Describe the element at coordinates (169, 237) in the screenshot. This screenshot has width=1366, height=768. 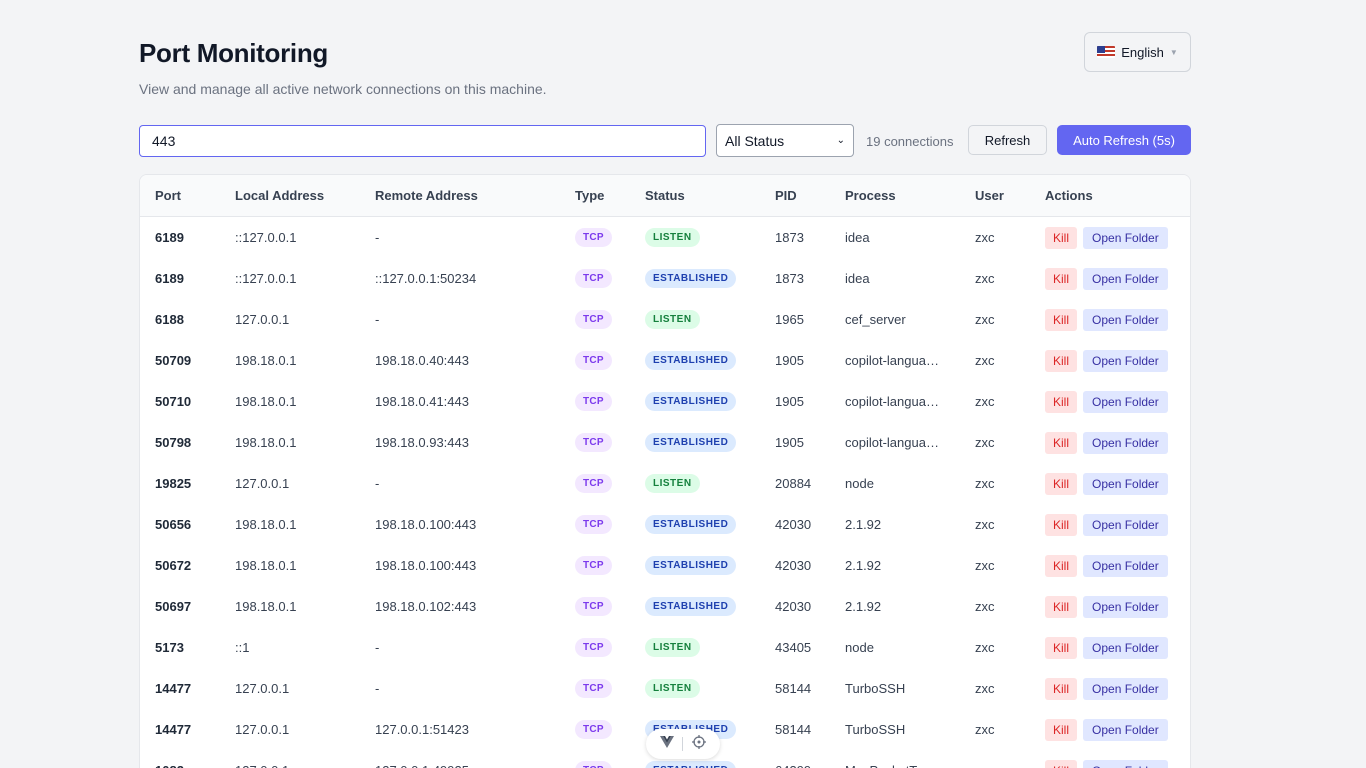
I see `port-cell: 6189` at that location.